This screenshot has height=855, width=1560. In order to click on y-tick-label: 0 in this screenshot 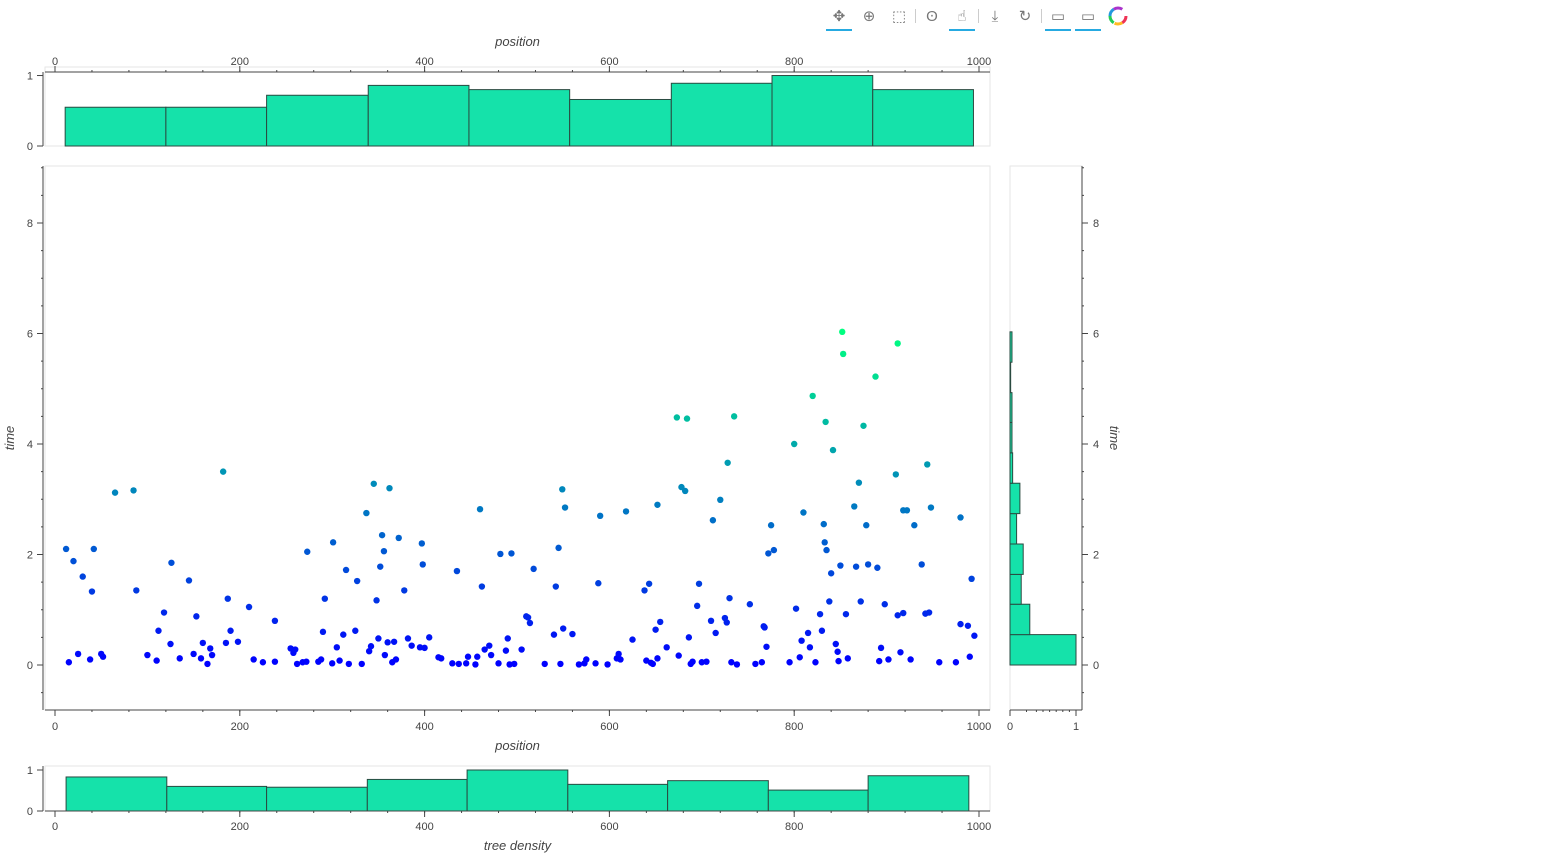, I will do `click(30, 812)`.